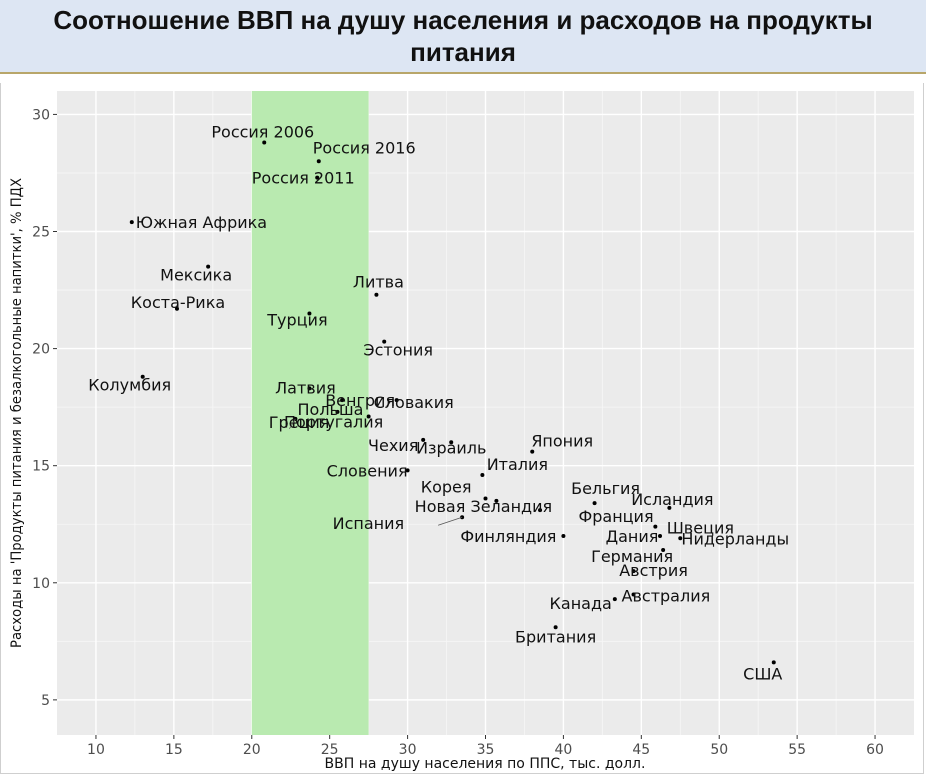 Image resolution: width=926 pixels, height=775 pixels. Describe the element at coordinates (262, 132) in the screenshot. I see `data-label: Россия 2006` at that location.